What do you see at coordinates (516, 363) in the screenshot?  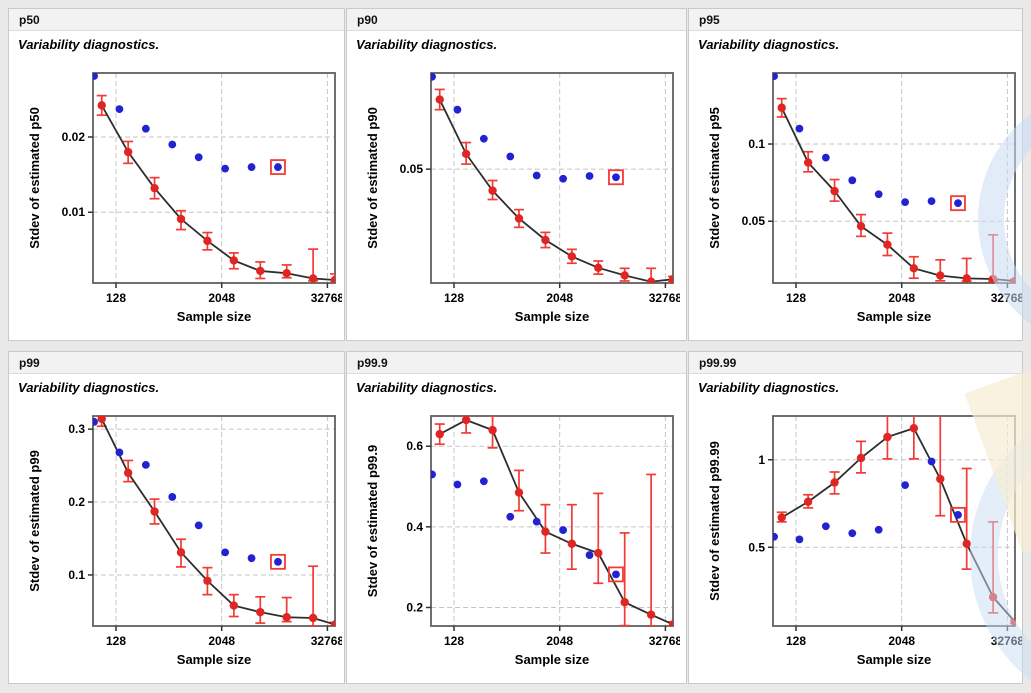 I see `panel-header-p99-9: p99.9` at bounding box center [516, 363].